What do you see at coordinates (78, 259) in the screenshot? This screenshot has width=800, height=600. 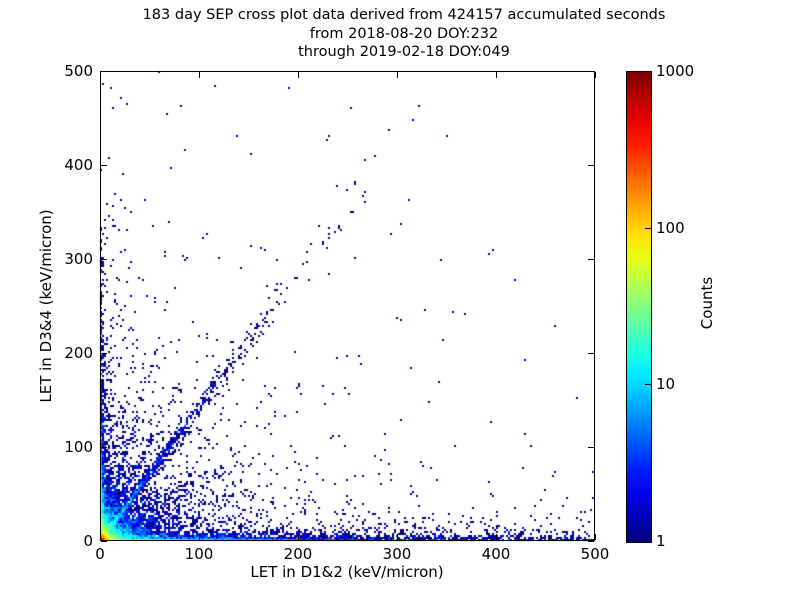 I see `y-tick-label: 300` at bounding box center [78, 259].